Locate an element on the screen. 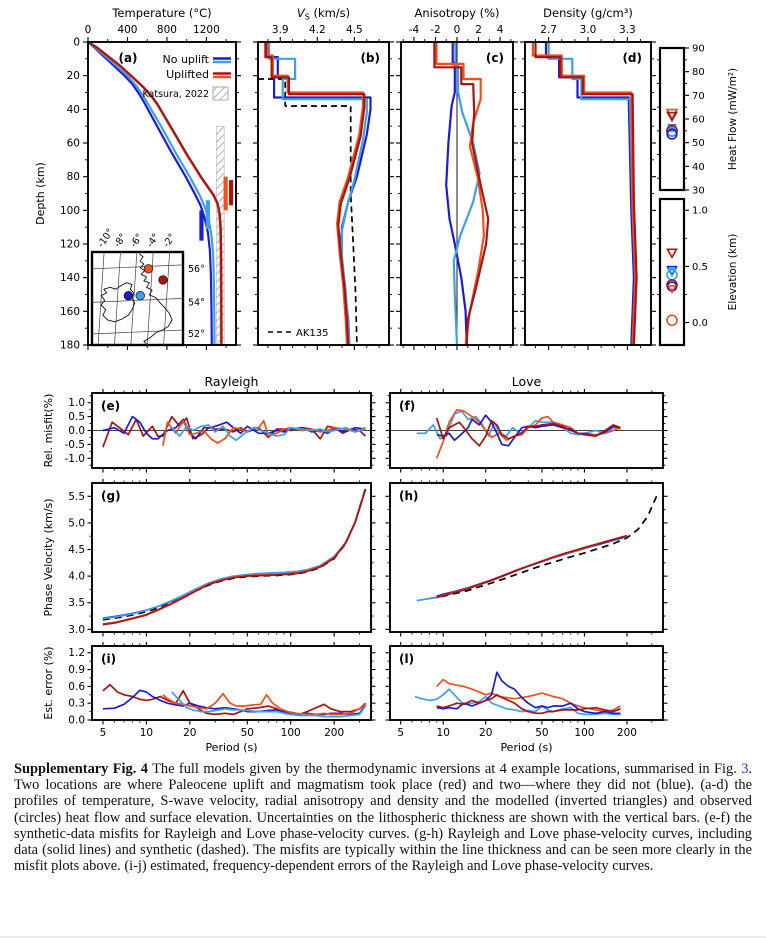 This screenshot has height=938, width=766. side-axis-title: Heat Flow (mW/m²) is located at coordinates (733, 119).